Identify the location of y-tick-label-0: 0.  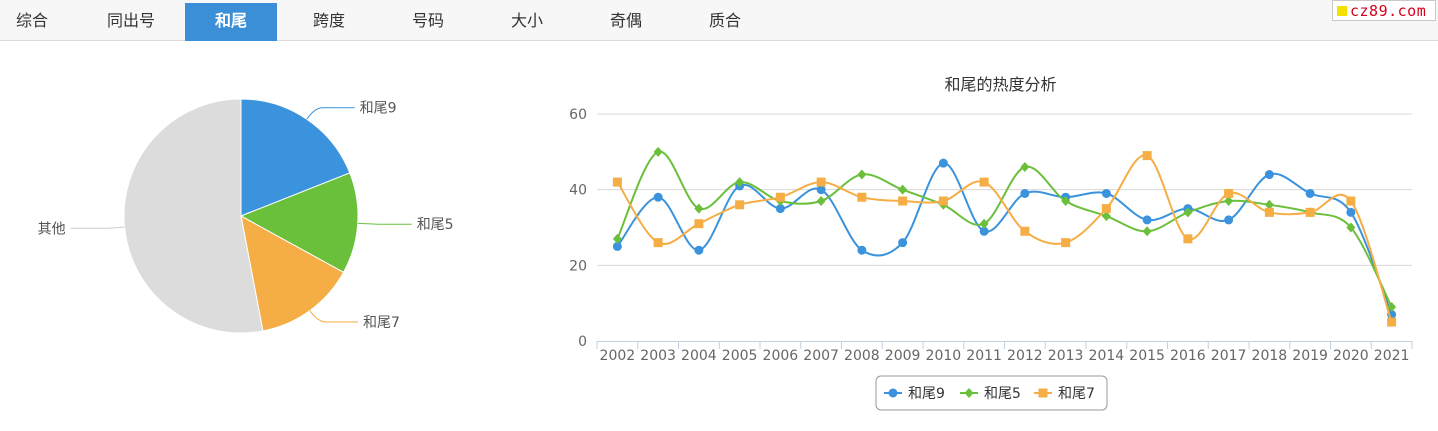
(582, 342).